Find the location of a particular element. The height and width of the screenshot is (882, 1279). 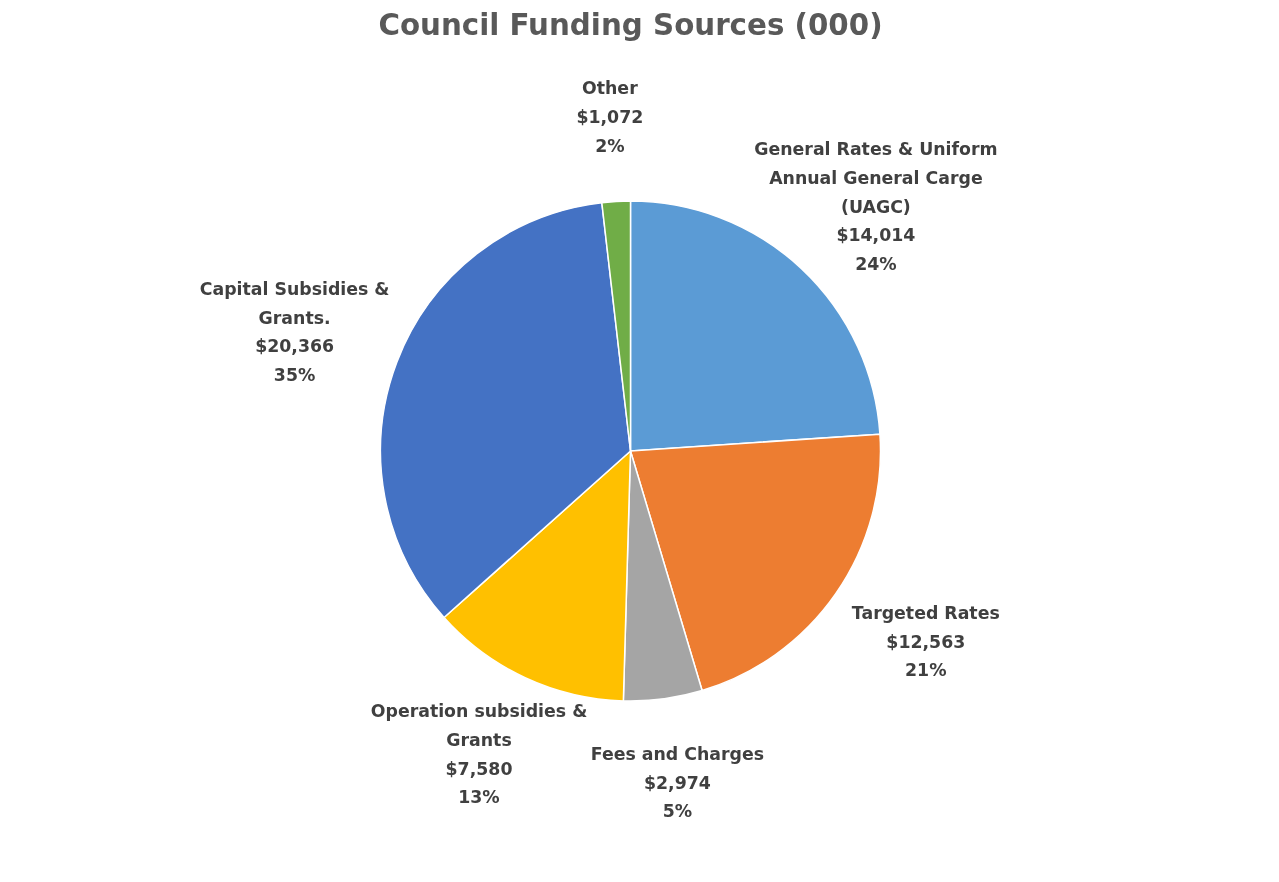

data-label: $12,563 21% is located at coordinates (926, 656).